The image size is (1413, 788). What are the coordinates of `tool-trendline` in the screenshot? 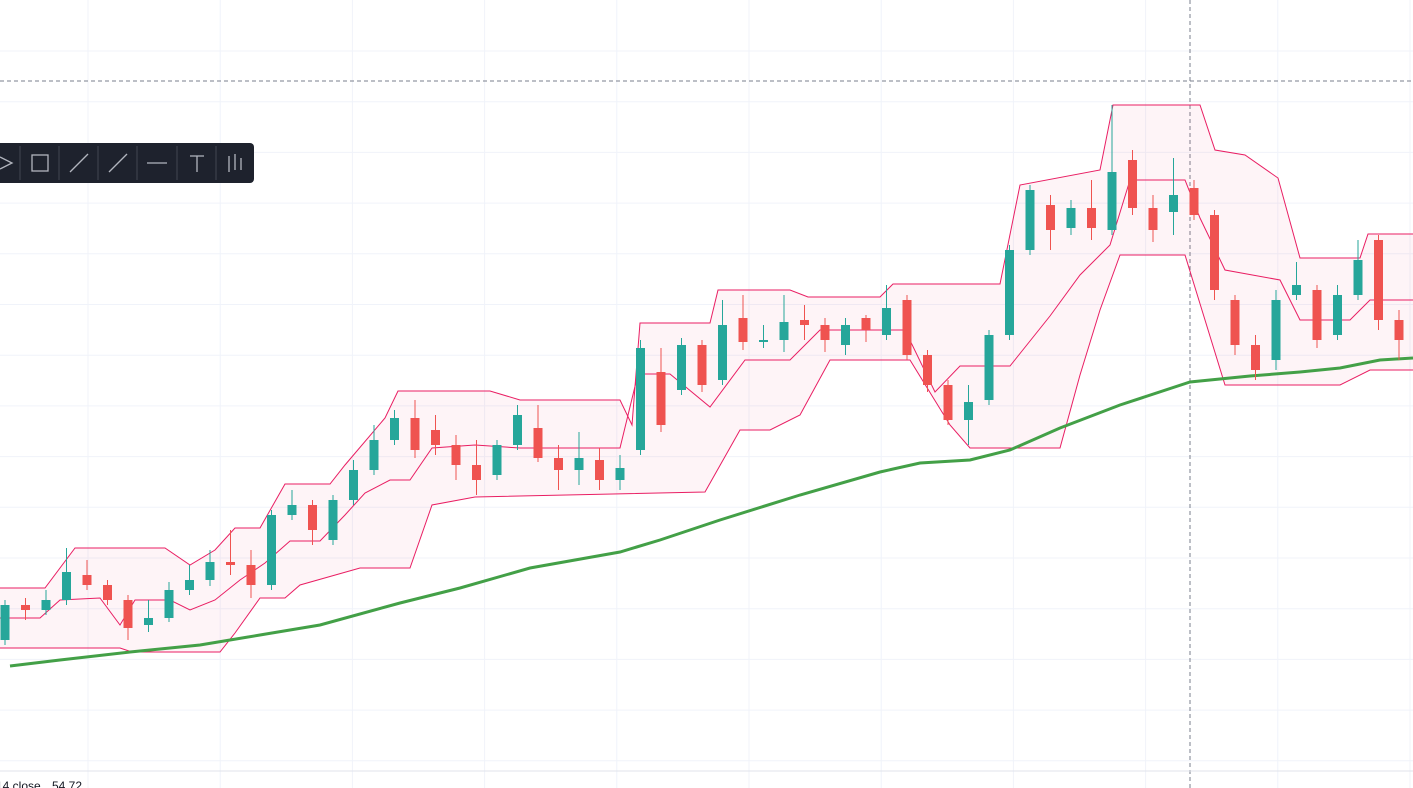 It's located at (79, 163).